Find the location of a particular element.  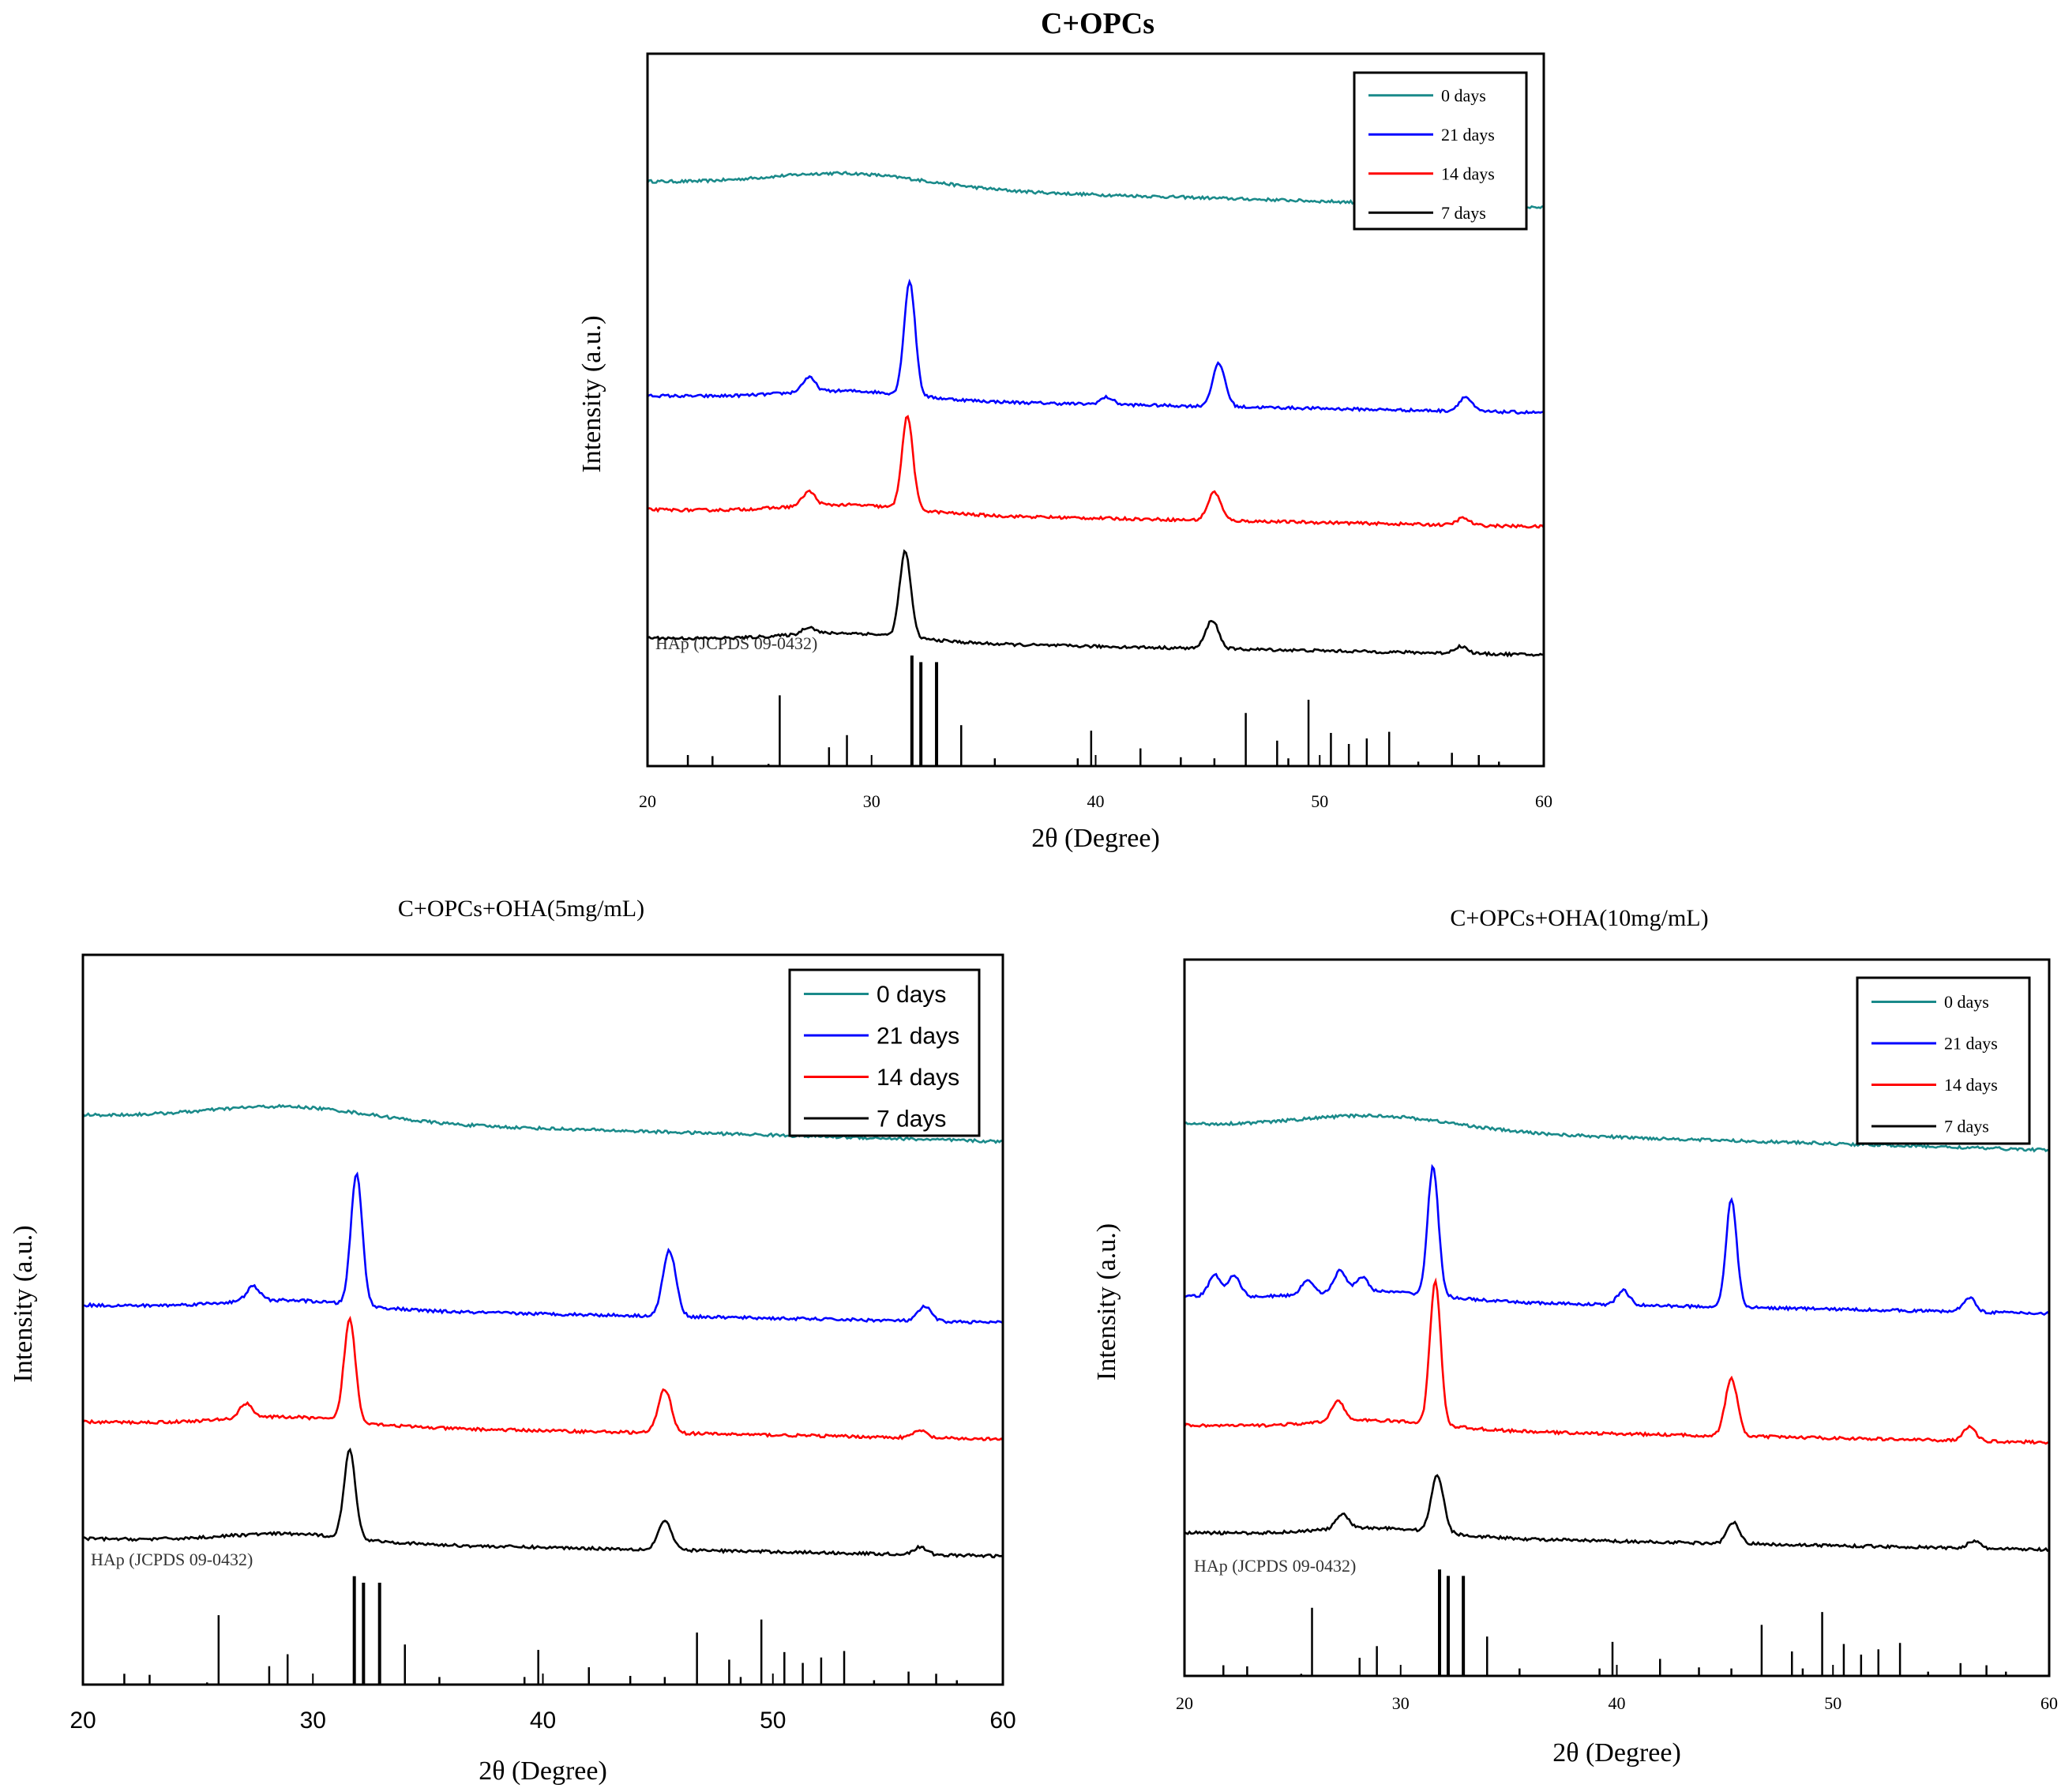

chart-title: C+OPCs+OHA(5mg/mL) is located at coordinates (521, 909).